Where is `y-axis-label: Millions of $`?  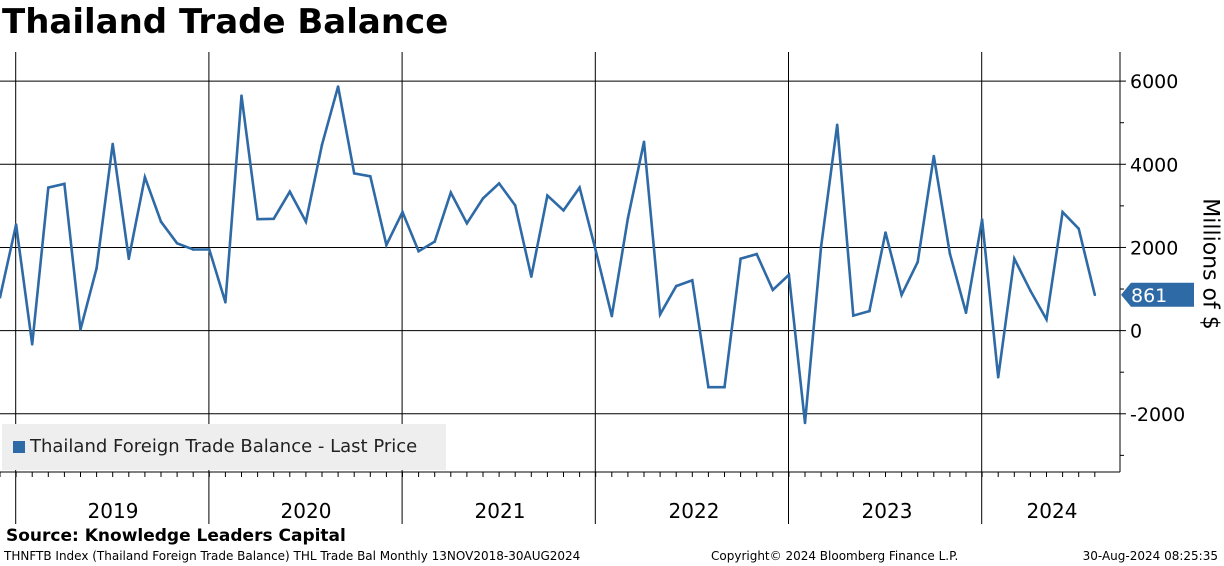
y-axis-label: Millions of $ is located at coordinates (1210, 264).